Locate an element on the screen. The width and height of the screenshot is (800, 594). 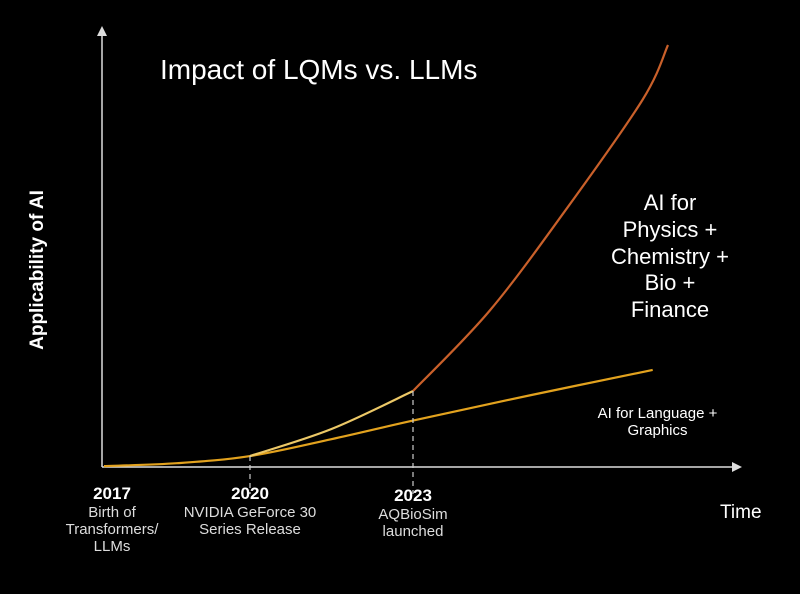
x-axis-label: Time is located at coordinates (741, 512).